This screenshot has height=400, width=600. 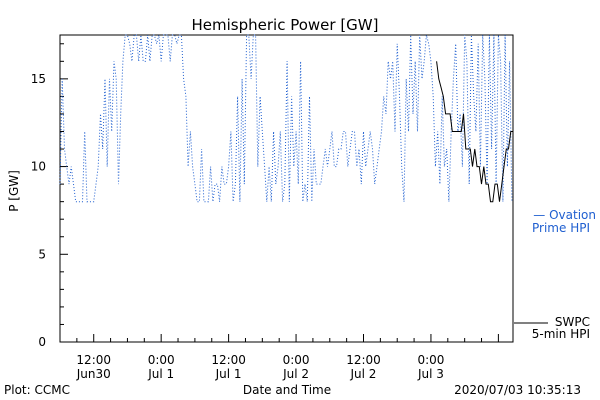 I want to click on y-tick-label: 10, so click(x=38, y=167).